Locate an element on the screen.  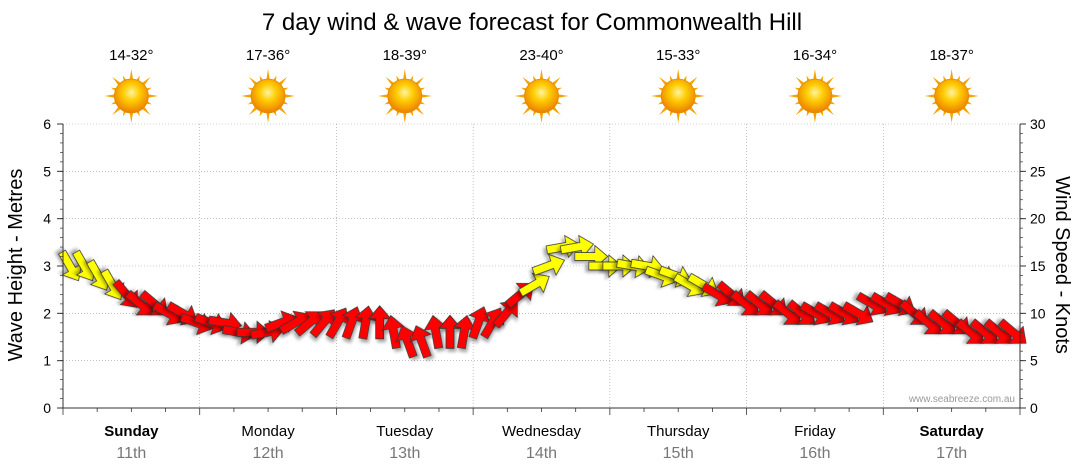
temperature-label: 16-34° is located at coordinates (815, 55).